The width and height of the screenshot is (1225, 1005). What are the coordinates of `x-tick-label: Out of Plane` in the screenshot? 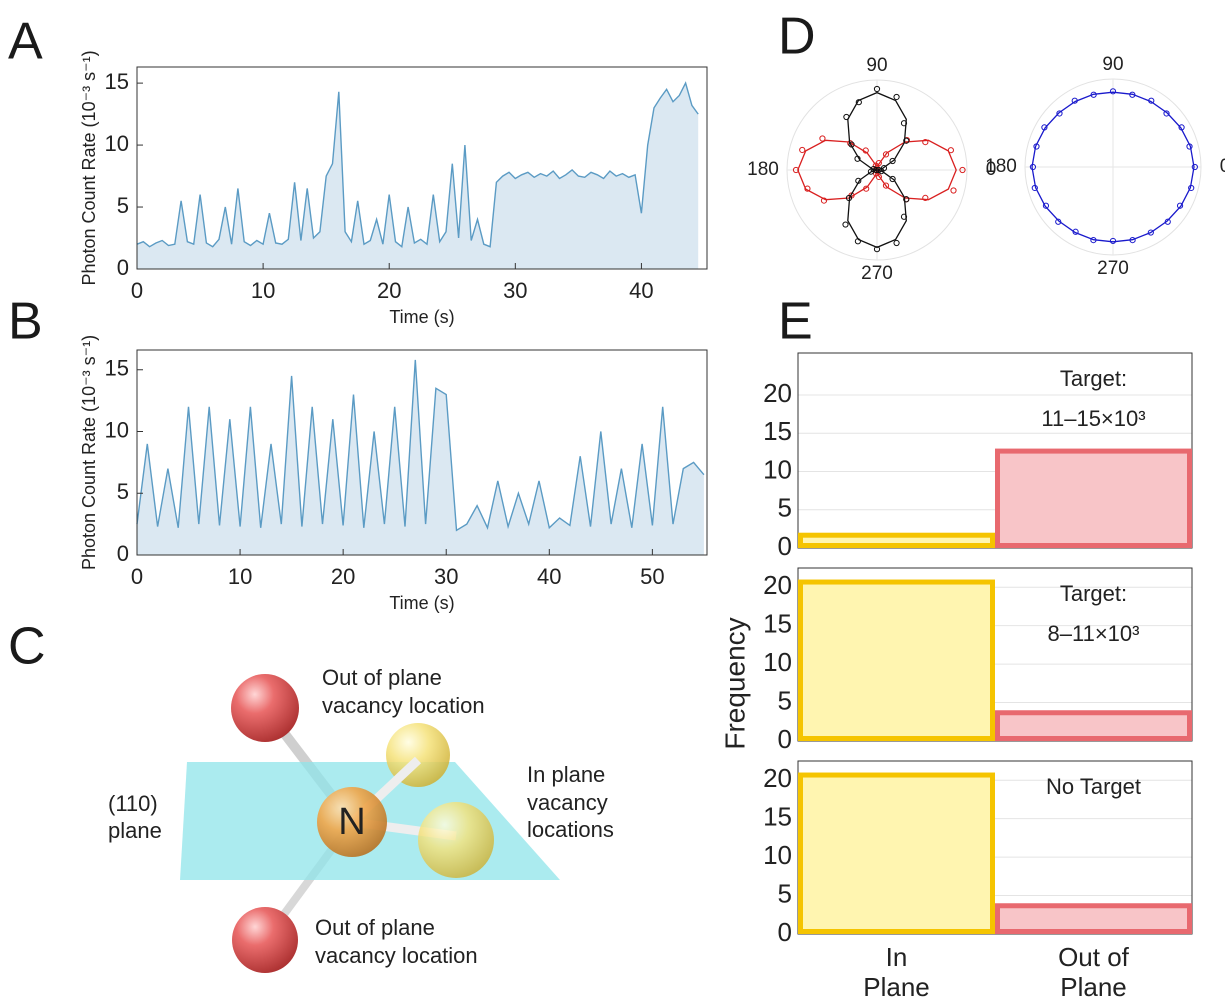 It's located at (1093, 972).